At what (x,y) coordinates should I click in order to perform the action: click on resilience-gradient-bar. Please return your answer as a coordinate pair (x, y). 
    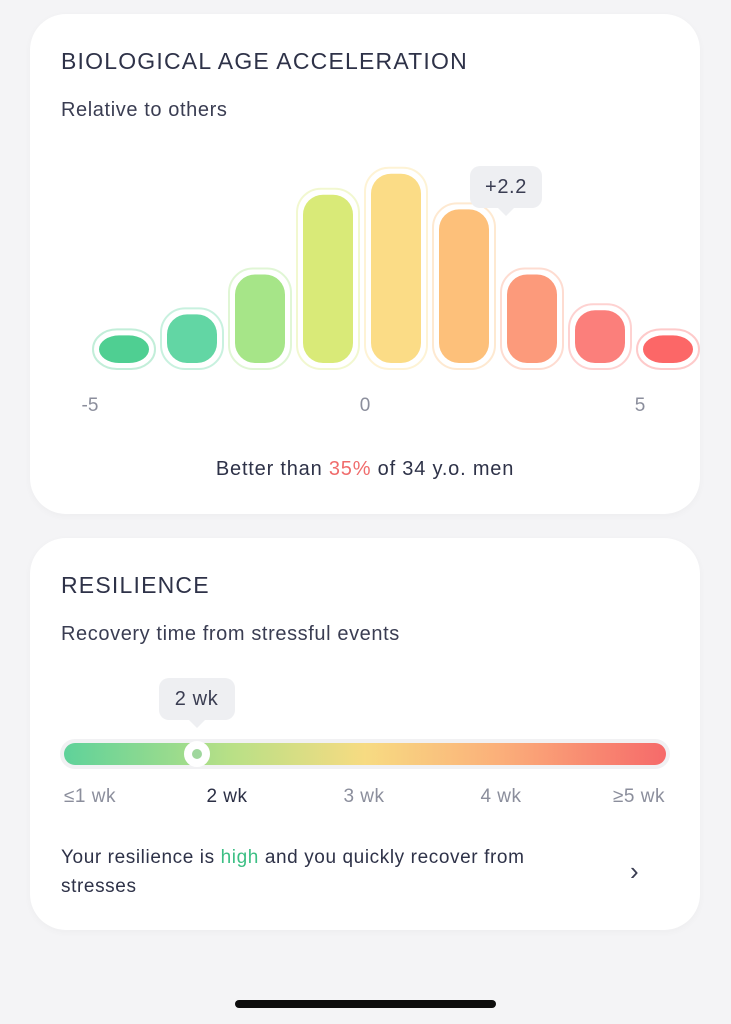
    Looking at the image, I should click on (365, 754).